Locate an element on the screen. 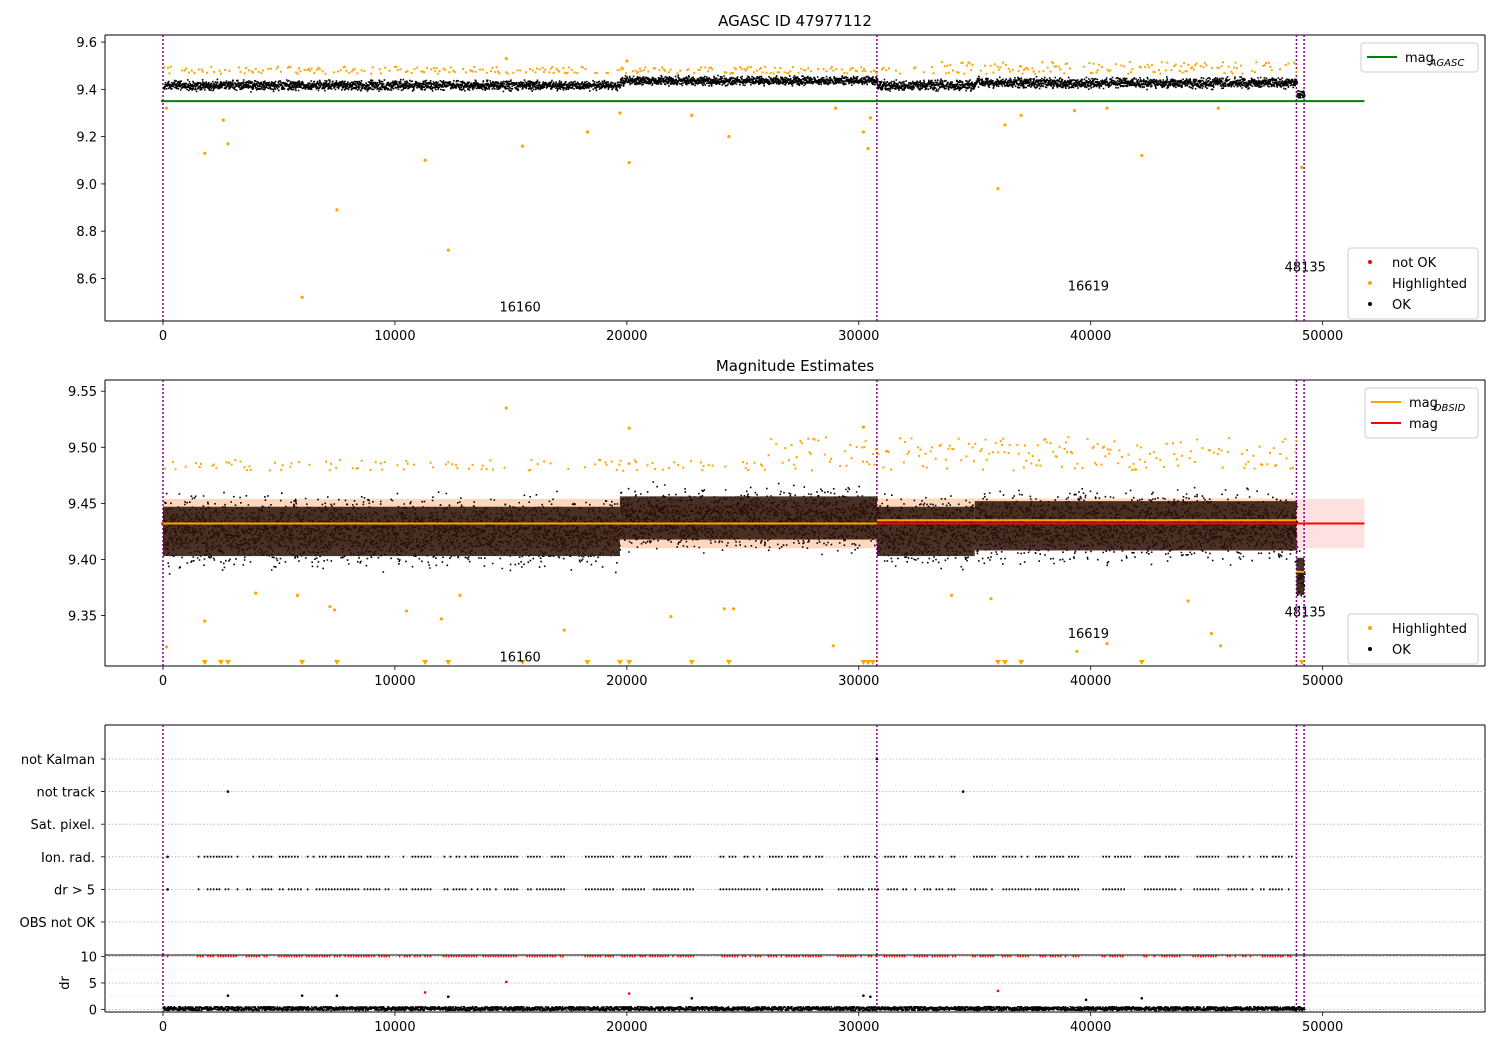  agasc-legend-top is located at coordinates (1419, 57).